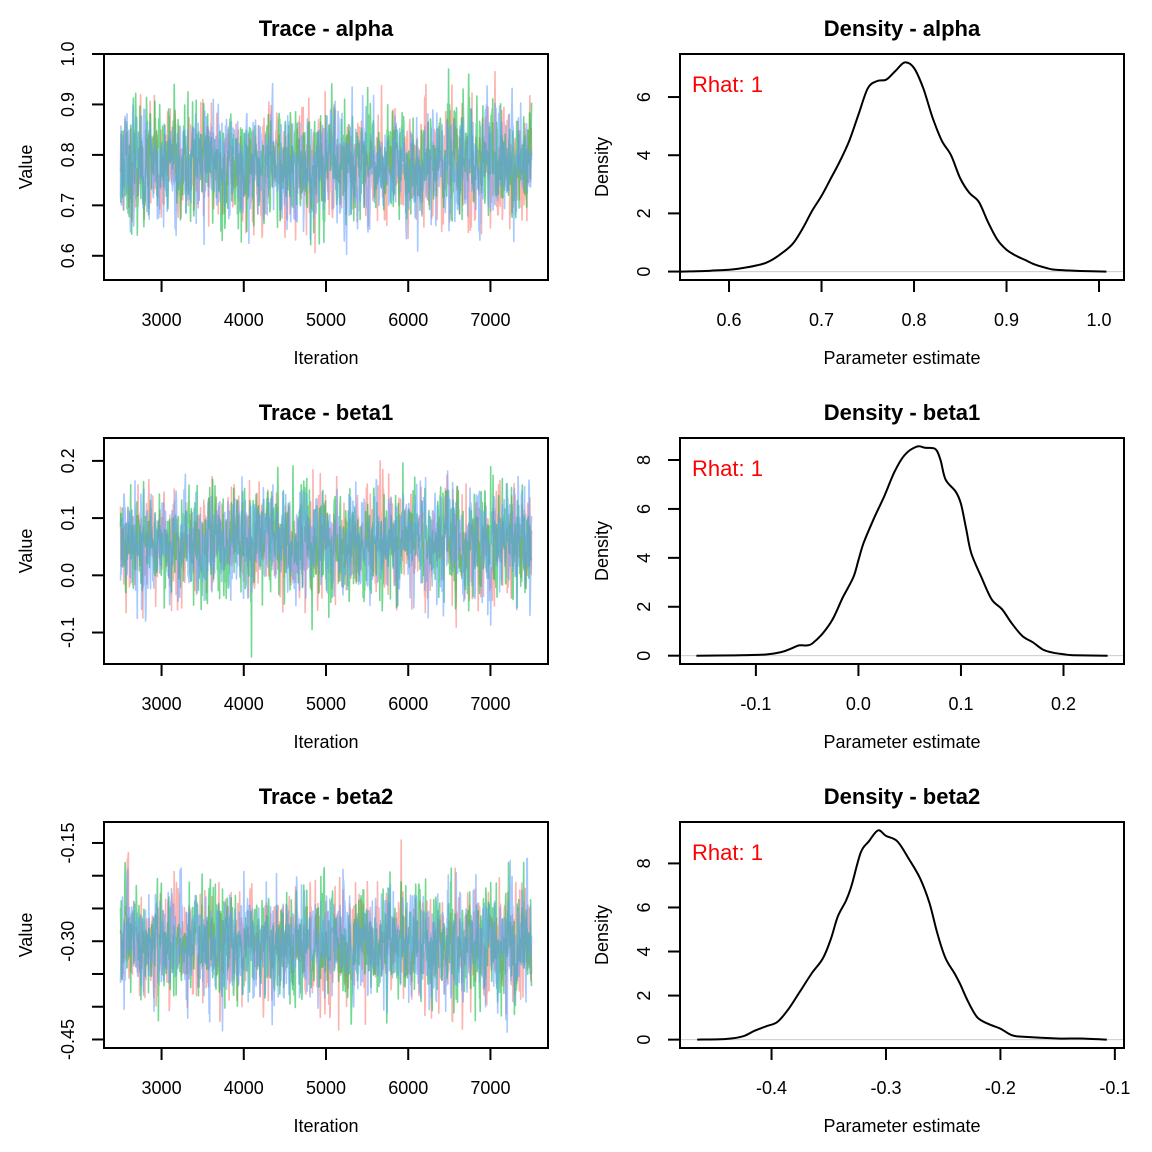 This screenshot has width=1152, height=1152. I want to click on x-tick-label: 0.9, so click(1006, 320).